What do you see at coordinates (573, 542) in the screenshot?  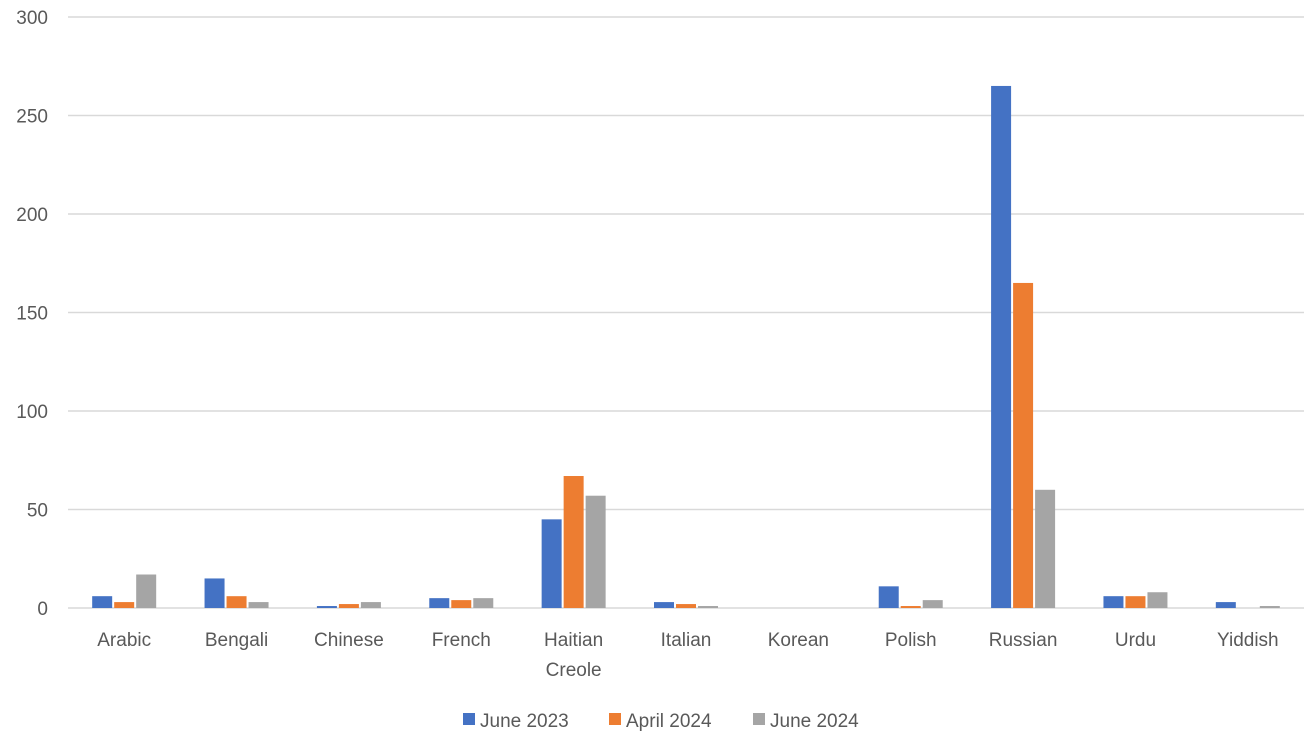 I see `bar-april-2024-haitian-creole` at bounding box center [573, 542].